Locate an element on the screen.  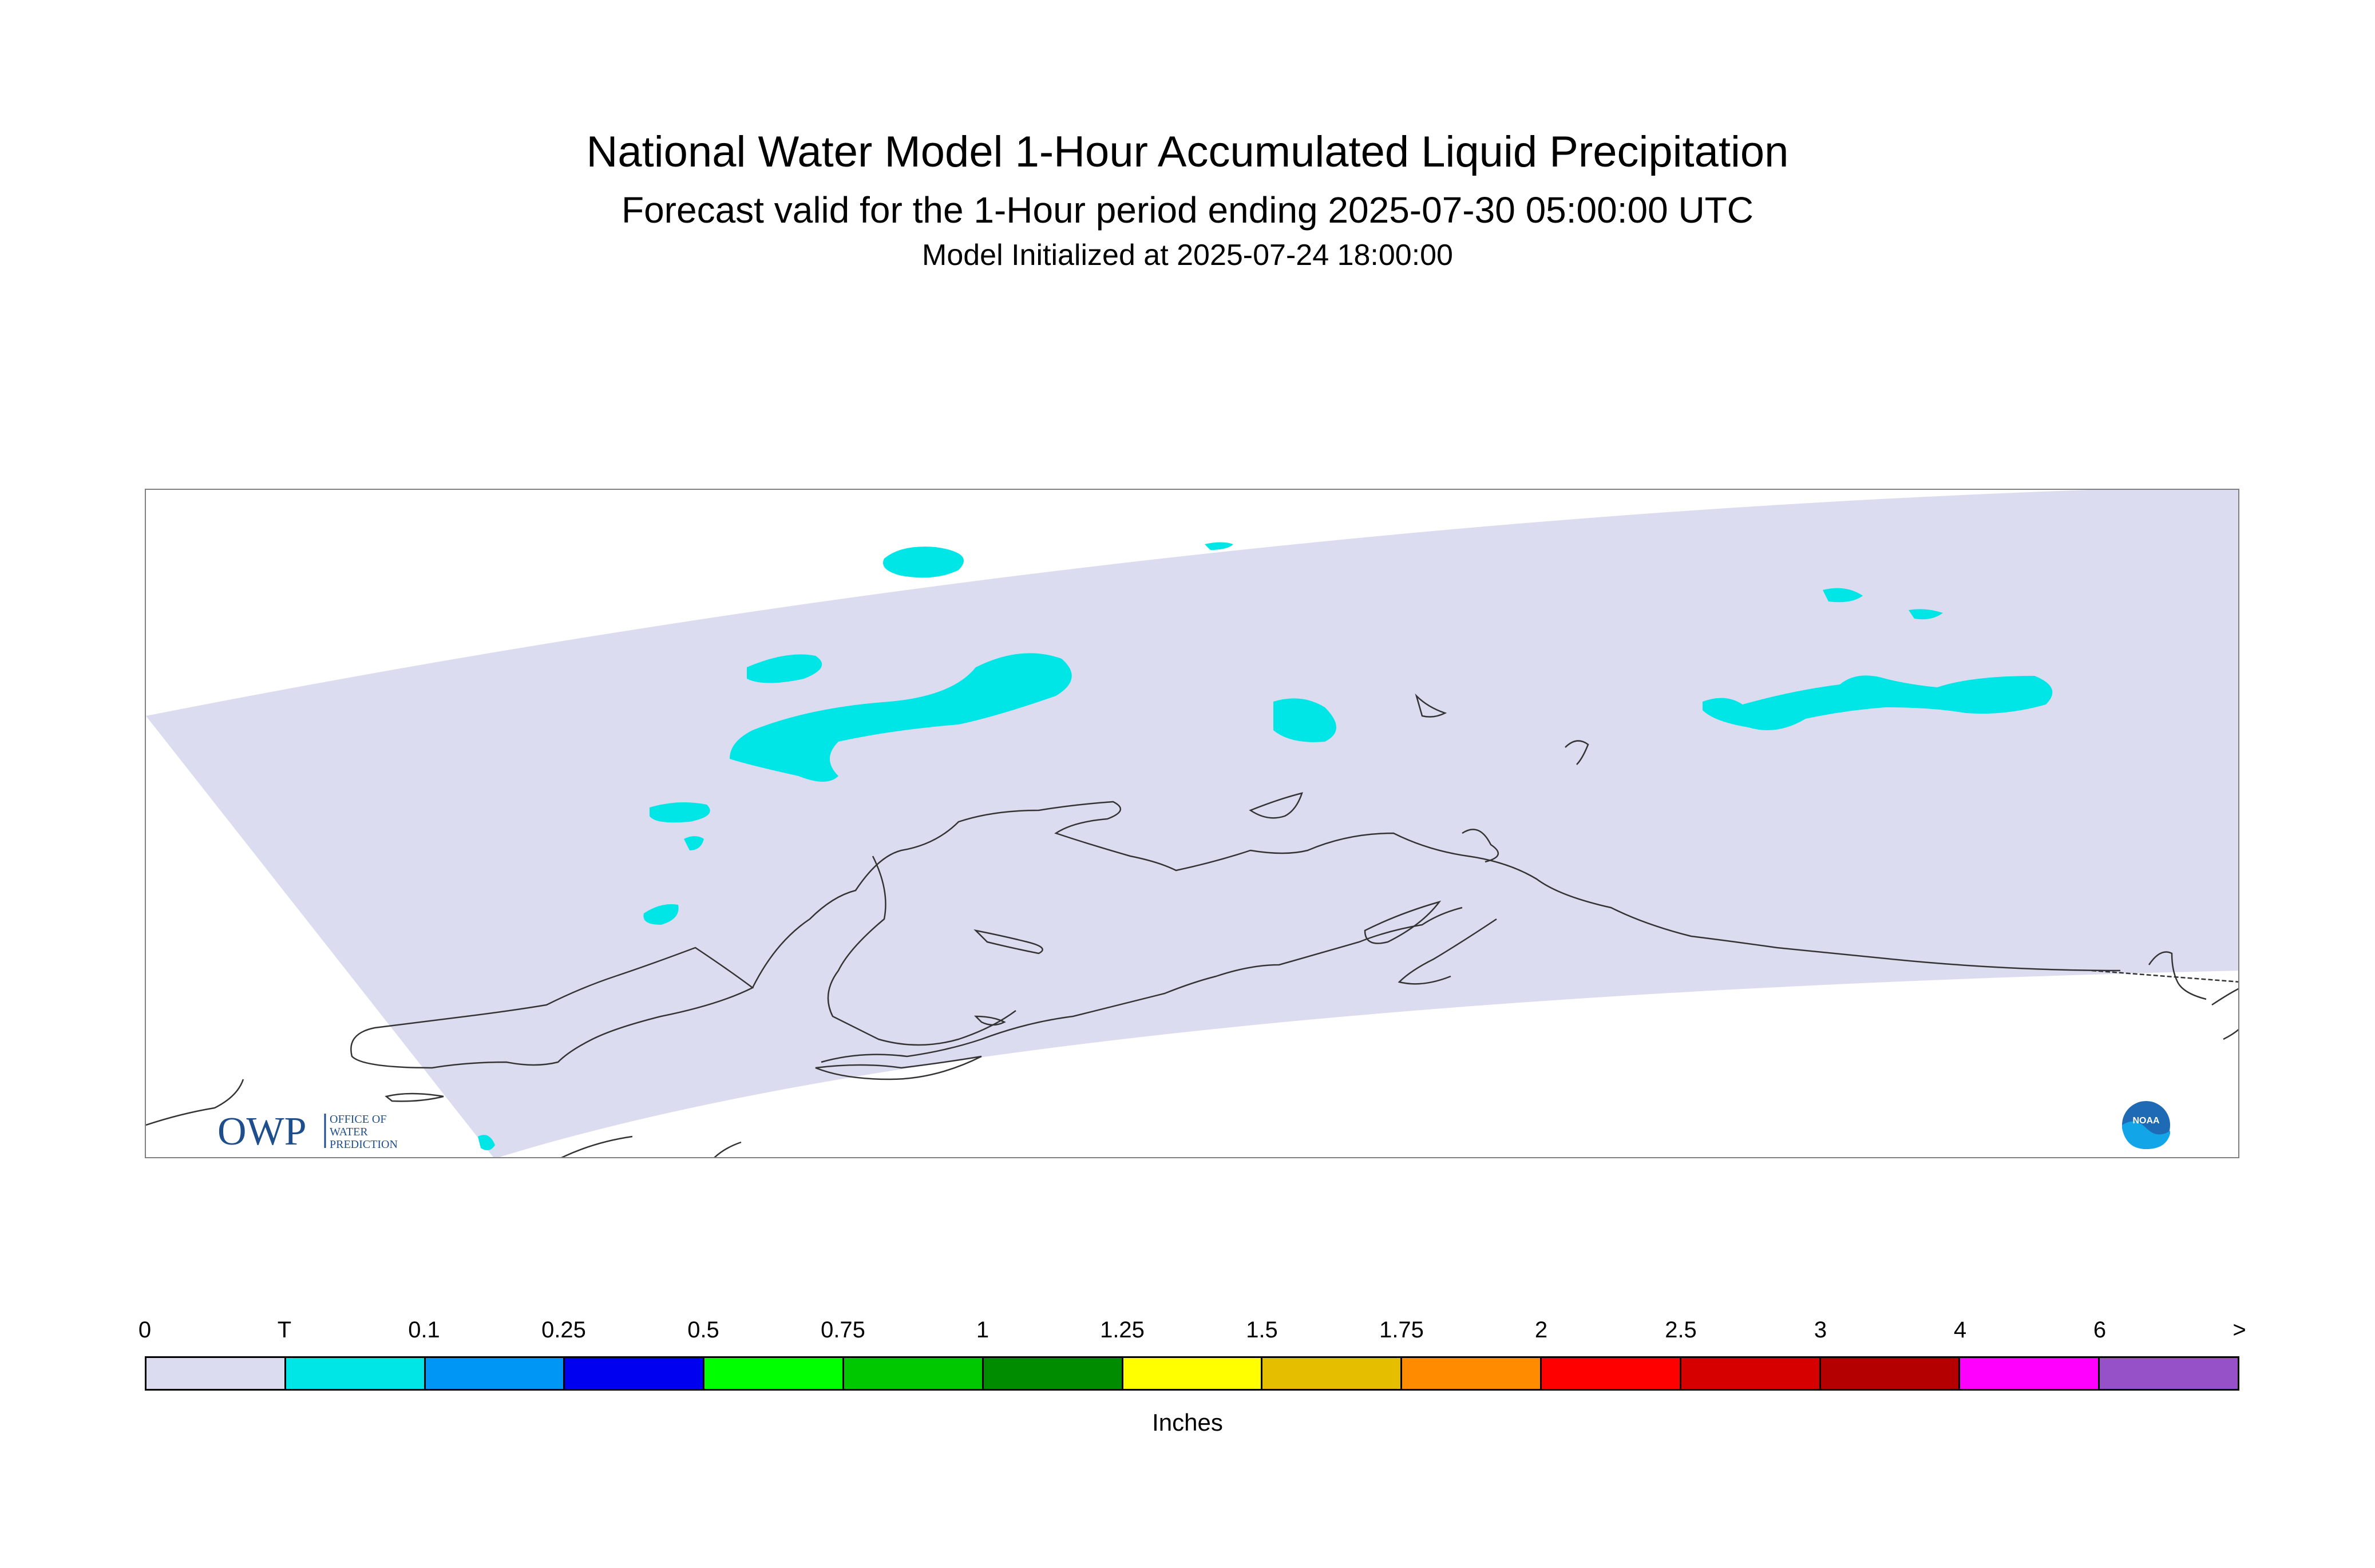
owp-logo-line1: OFFICE OF is located at coordinates (358, 1119).